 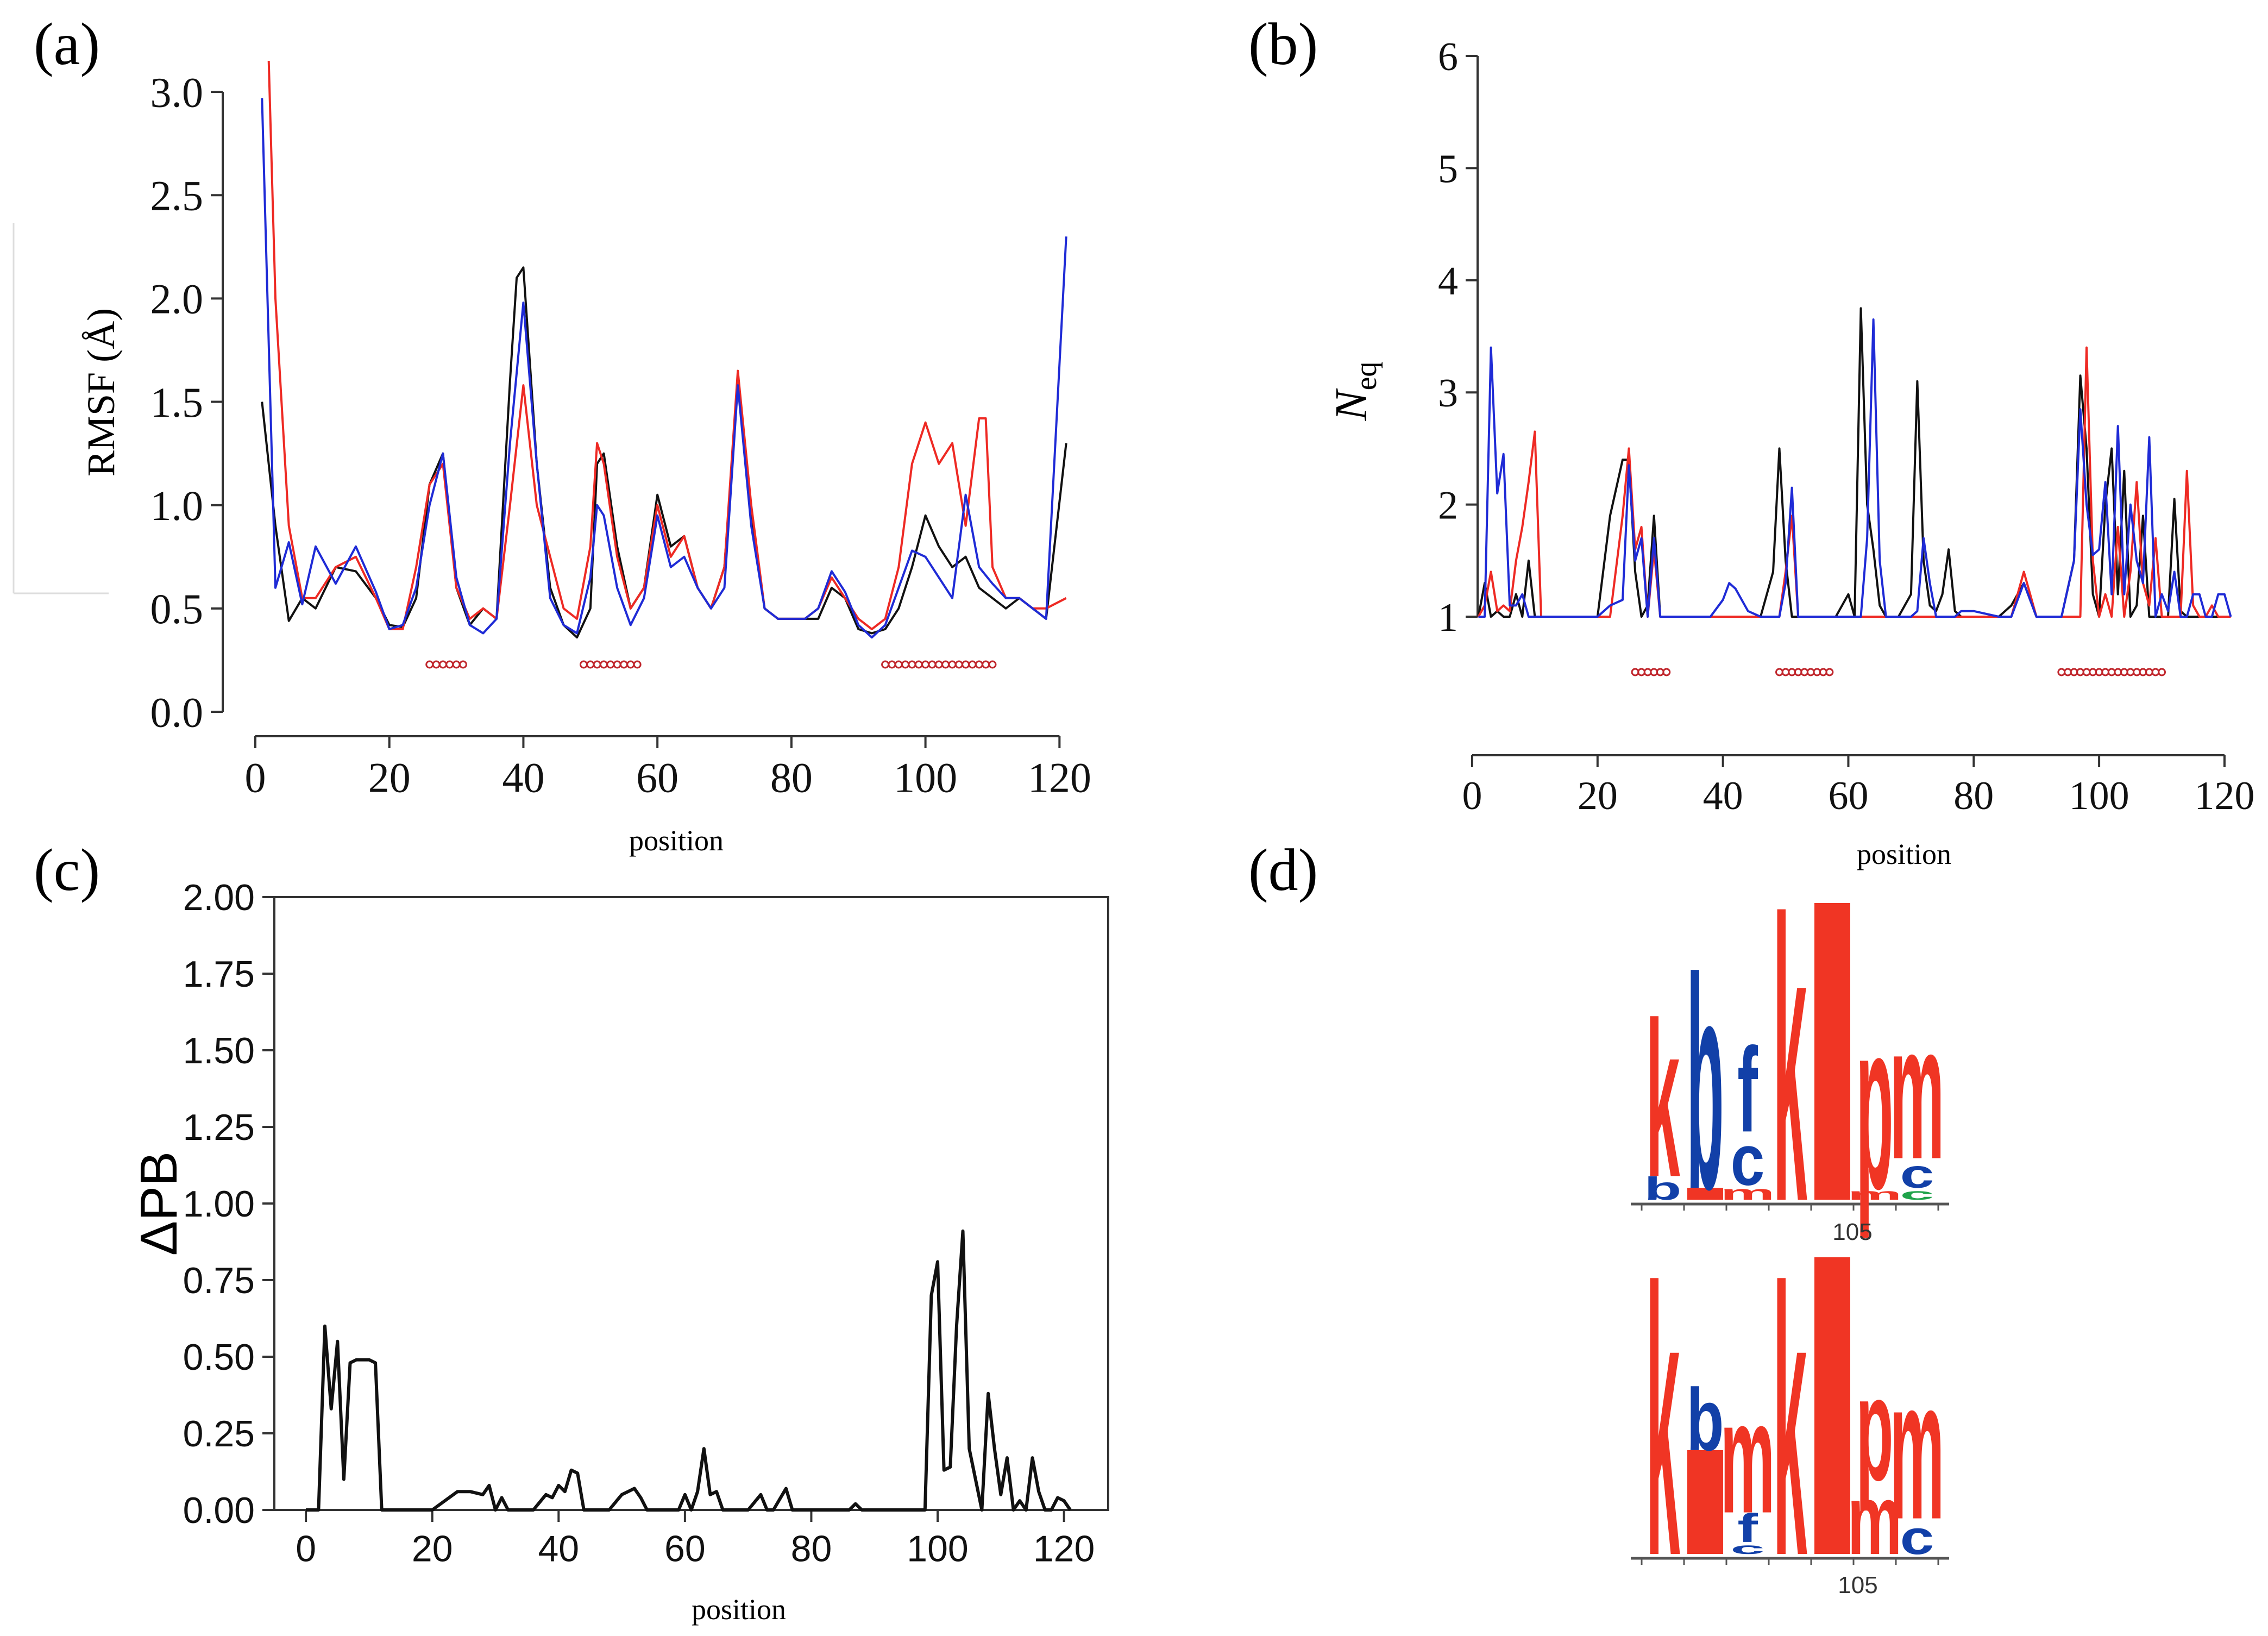 I want to click on y-tick-label: 0.75, so click(x=219, y=1280).